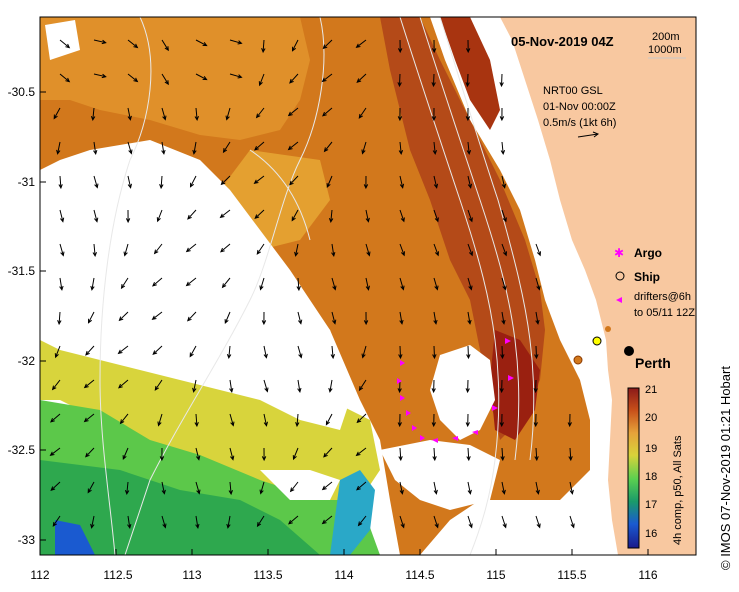 The width and height of the screenshot is (739, 592). What do you see at coordinates (267, 575) in the screenshot?
I see `x-tick-label: 113.5` at bounding box center [267, 575].